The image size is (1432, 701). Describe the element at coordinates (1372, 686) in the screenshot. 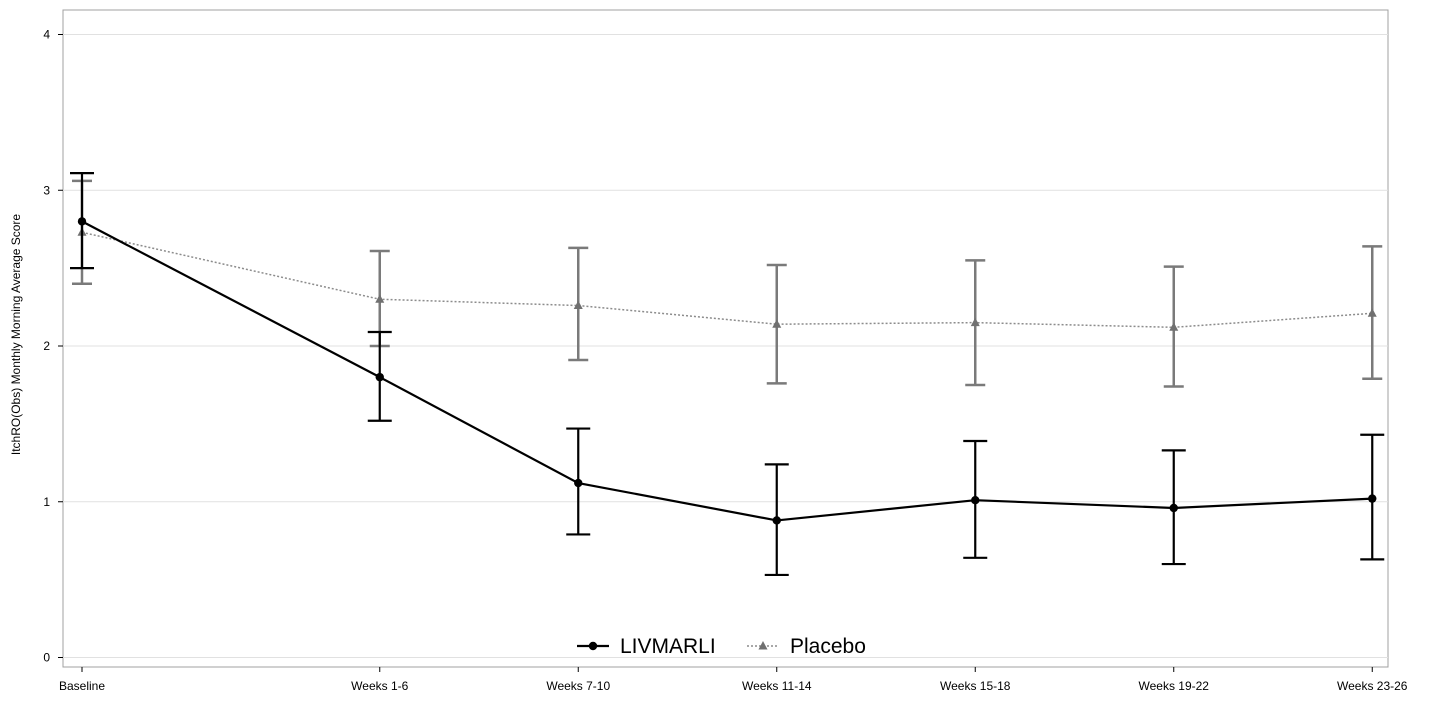

I see `x-tick-label: Weeks 23-26` at that location.